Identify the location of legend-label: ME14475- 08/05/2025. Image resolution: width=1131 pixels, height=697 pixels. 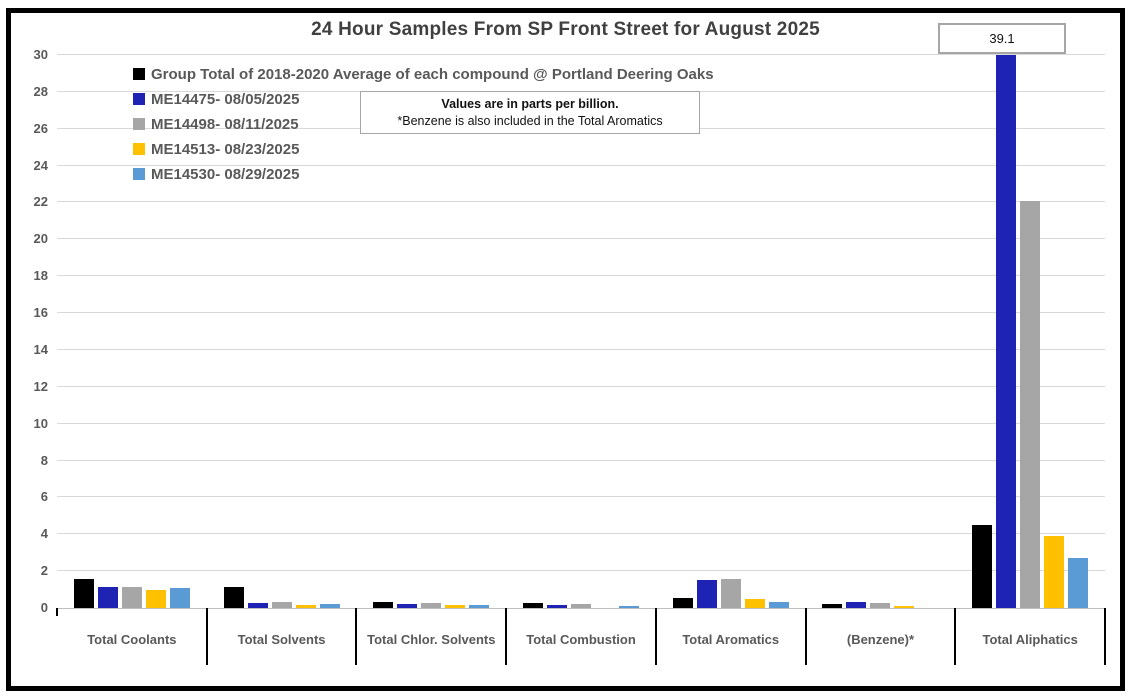
(225, 99).